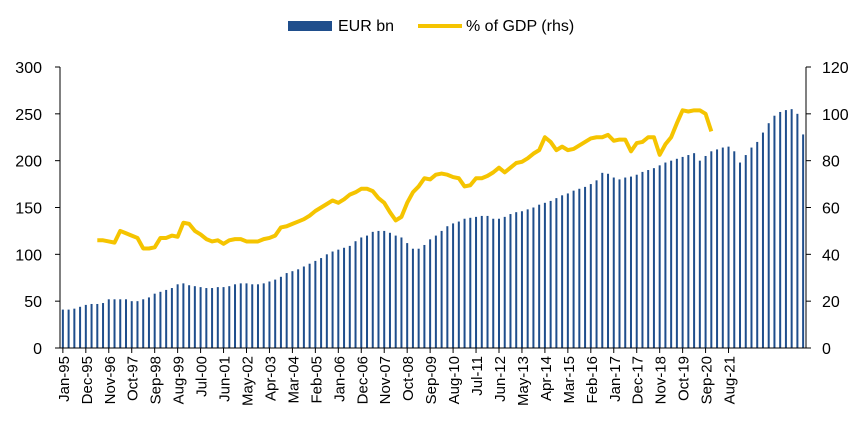 This screenshot has height=432, width=865. Describe the element at coordinates (316, 380) in the screenshot. I see `x-tick-label: Feb-05` at that location.